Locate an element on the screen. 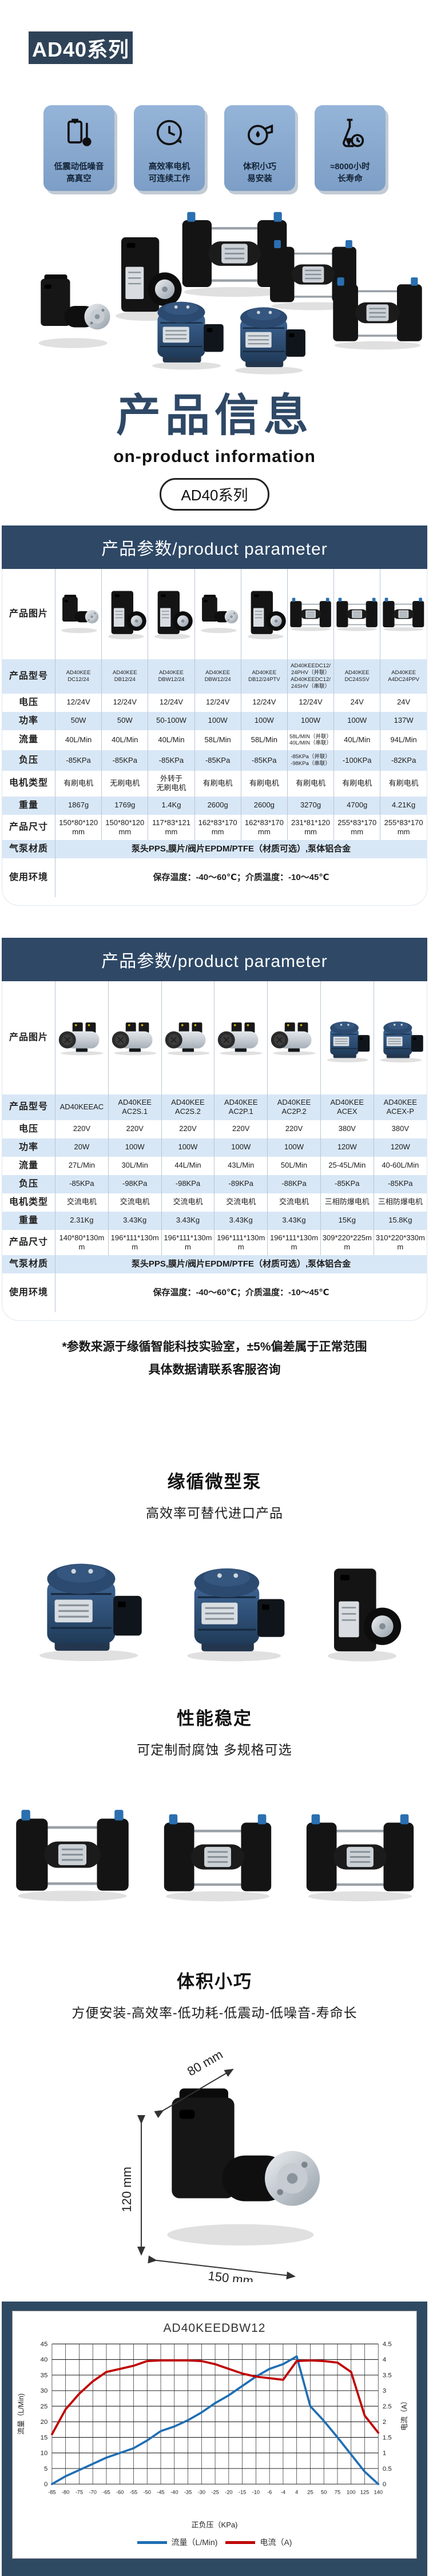  svg-text: -85 is located at coordinates (51, 2492).